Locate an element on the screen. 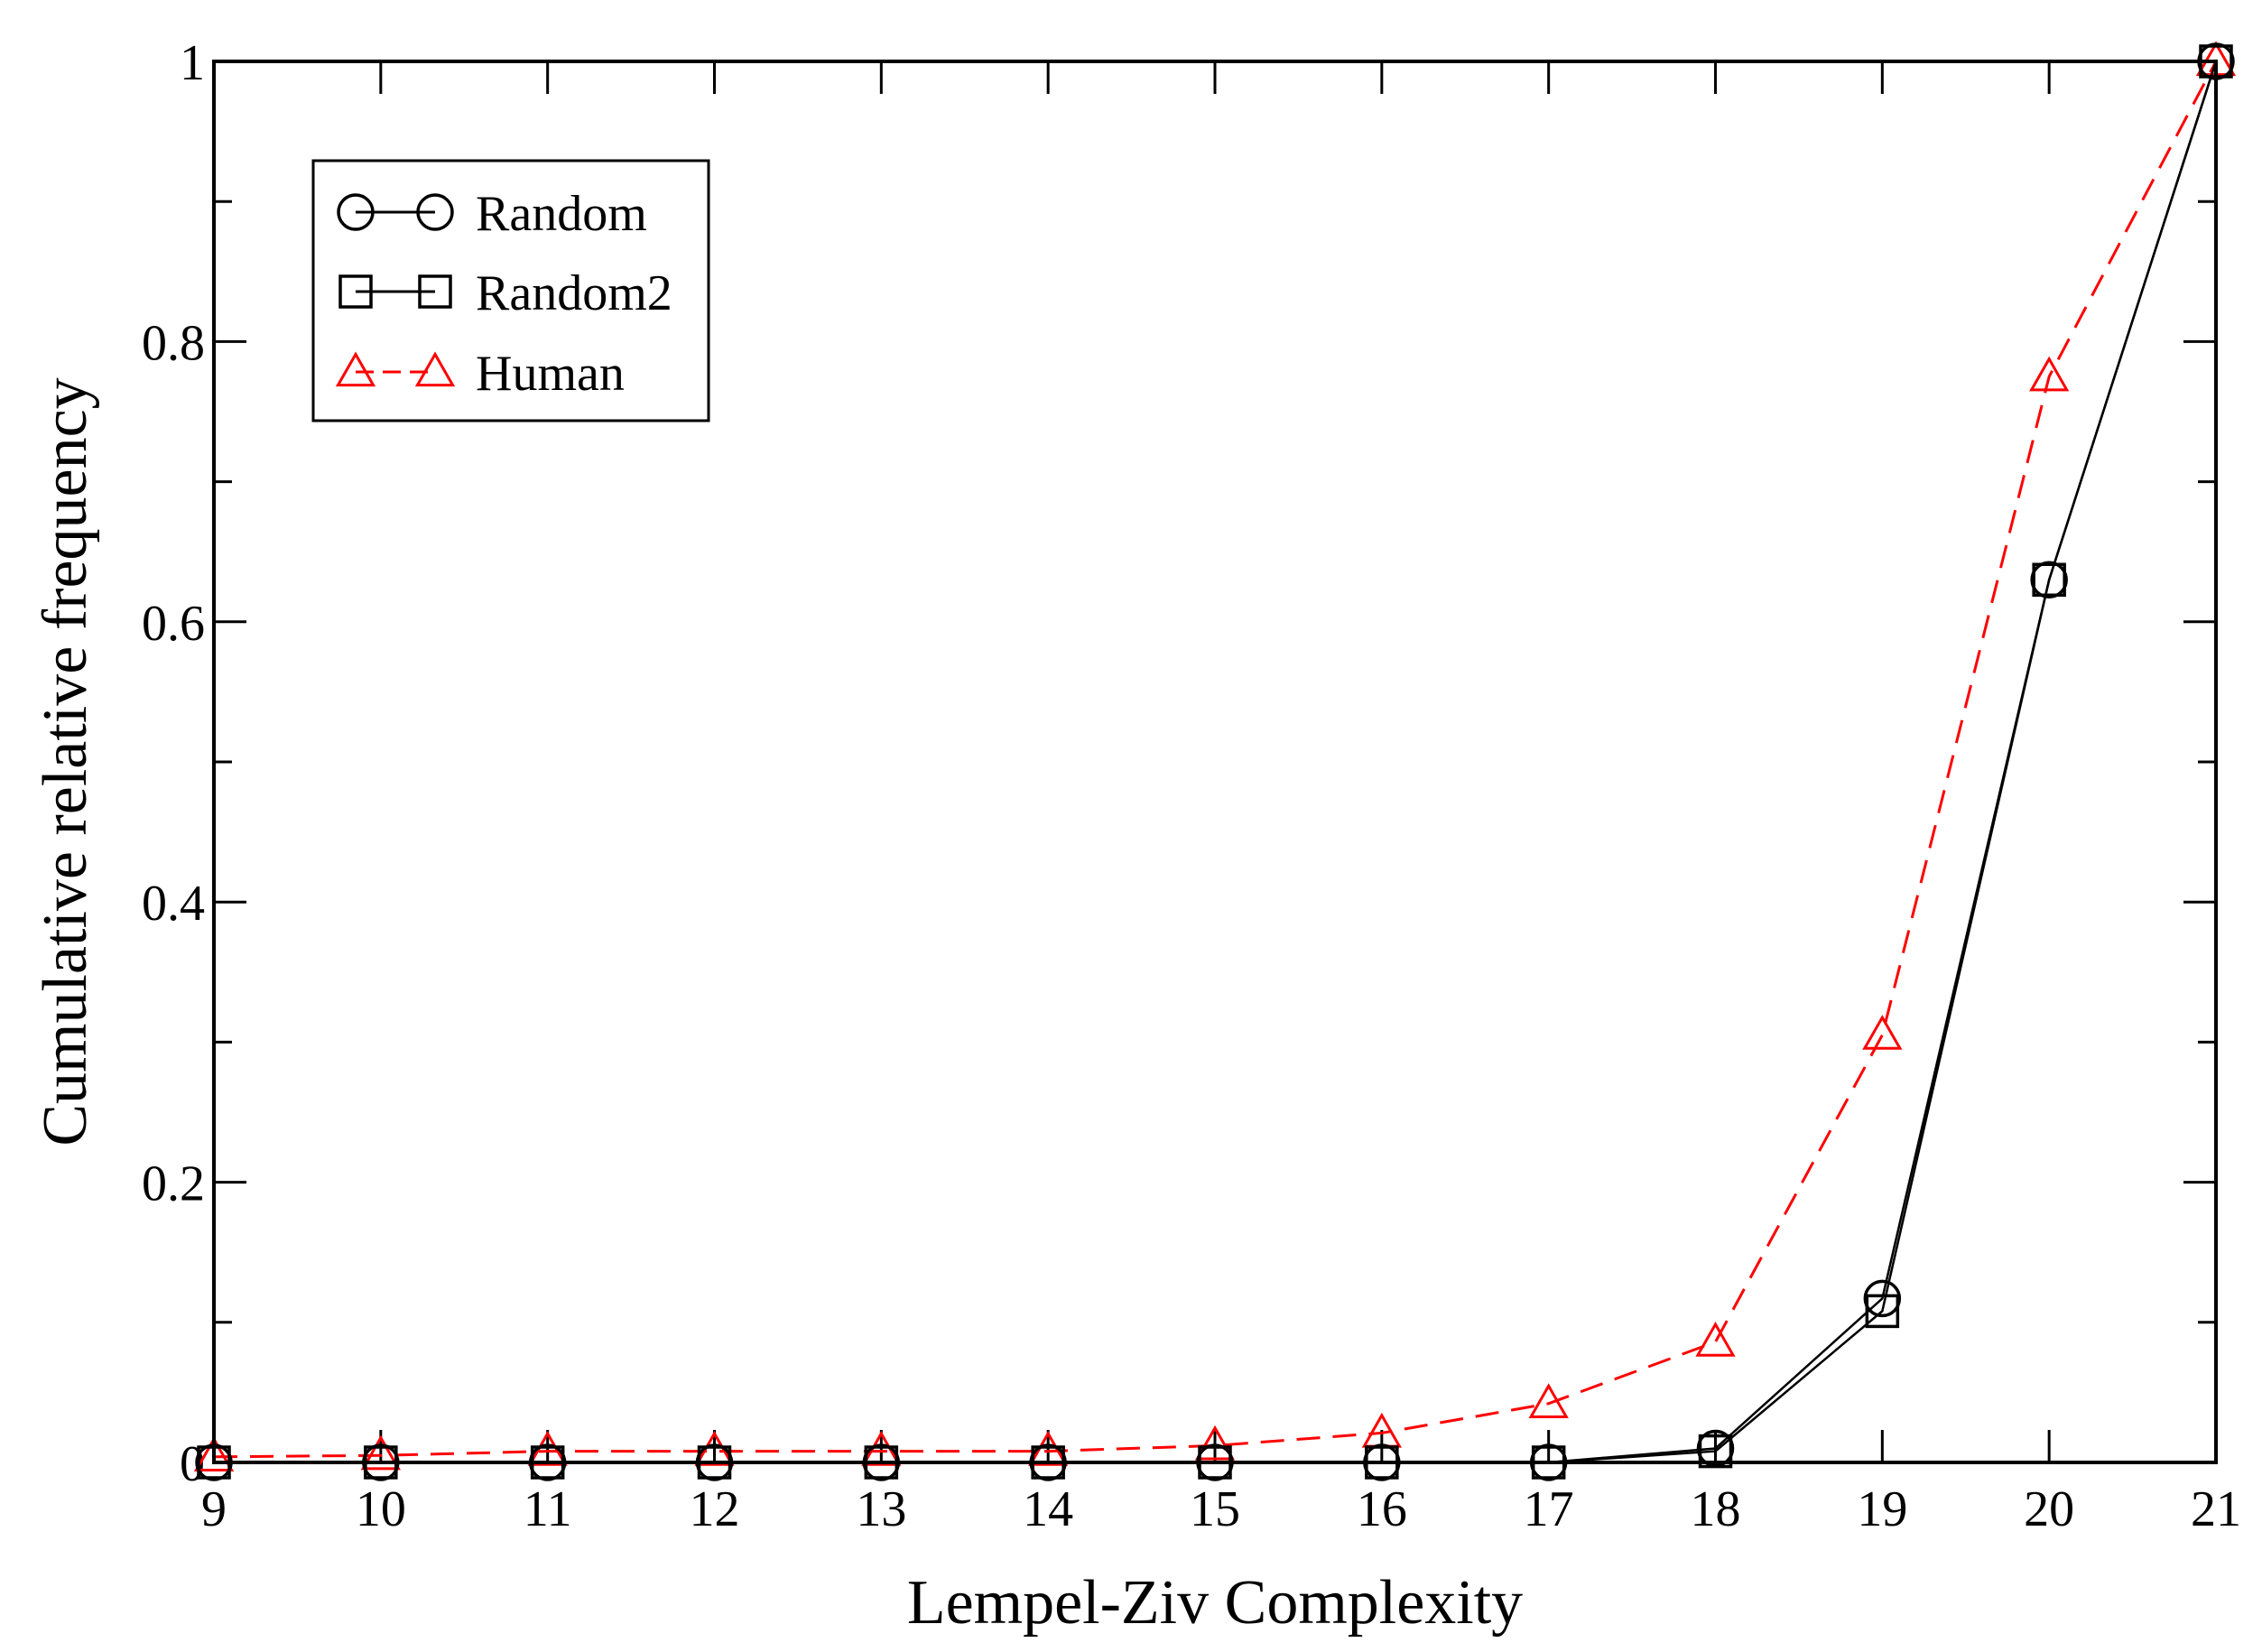 Image resolution: width=2262 pixels, height=1652 pixels. x-tick-label: 18 is located at coordinates (1716, 1509).